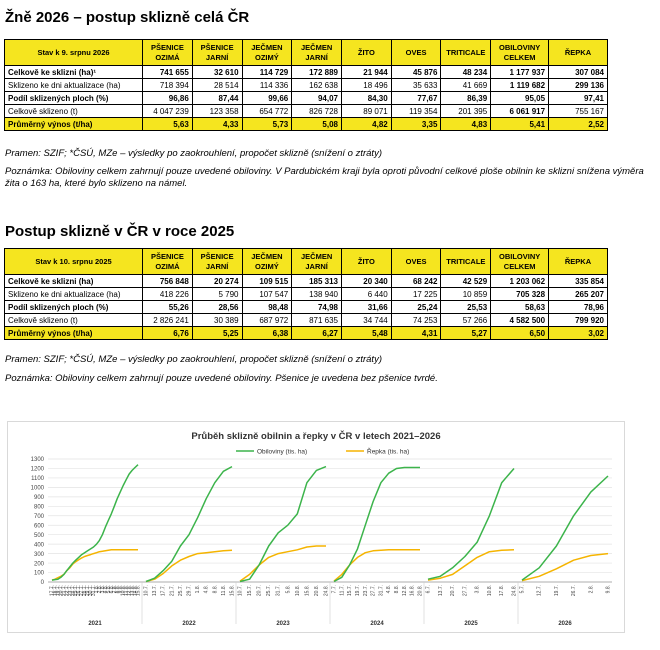 This screenshot has height=650, width=660. Describe the element at coordinates (283, 624) in the screenshot. I see `year-label: 2023` at that location.